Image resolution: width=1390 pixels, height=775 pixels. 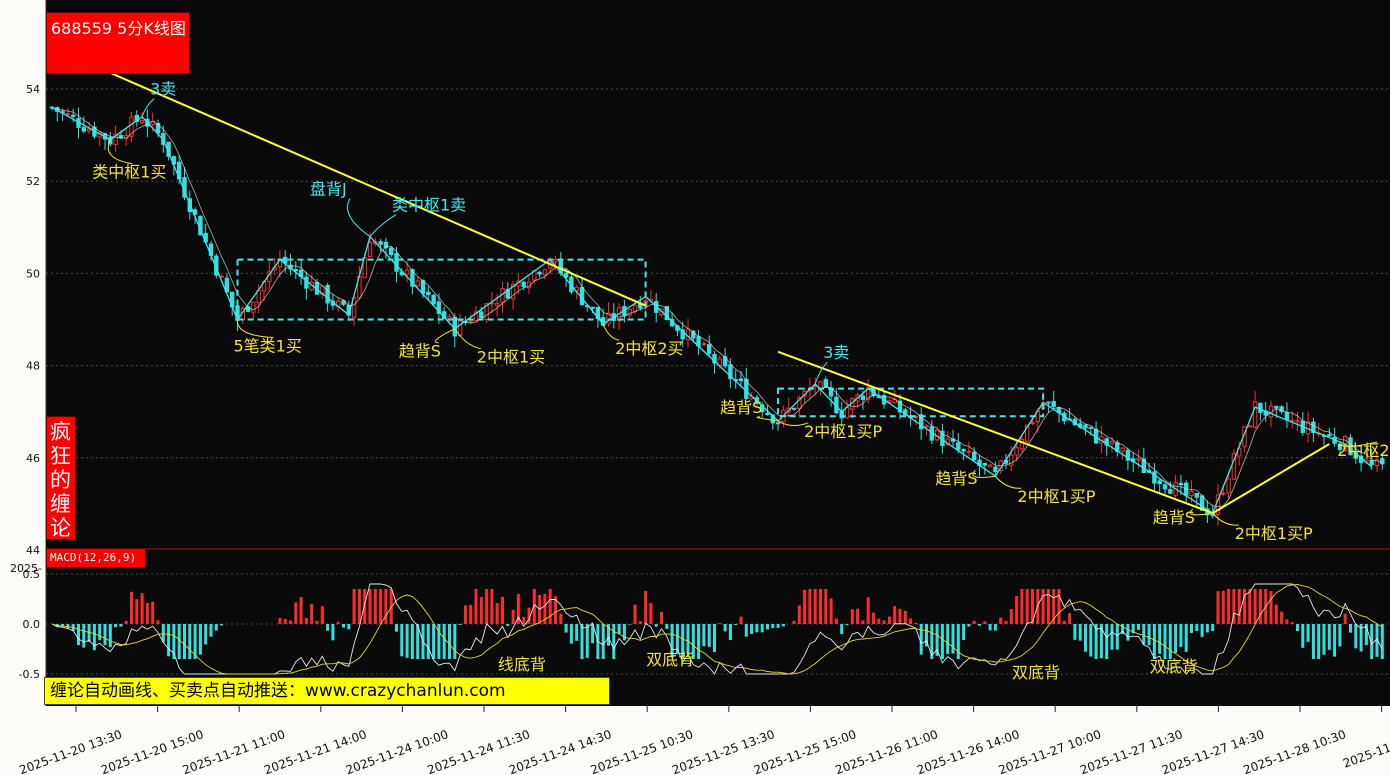 I want to click on promo-banner: 缠论自动画线、买卖点自动推送：www.crazychanlun.com, so click(x=327, y=691).